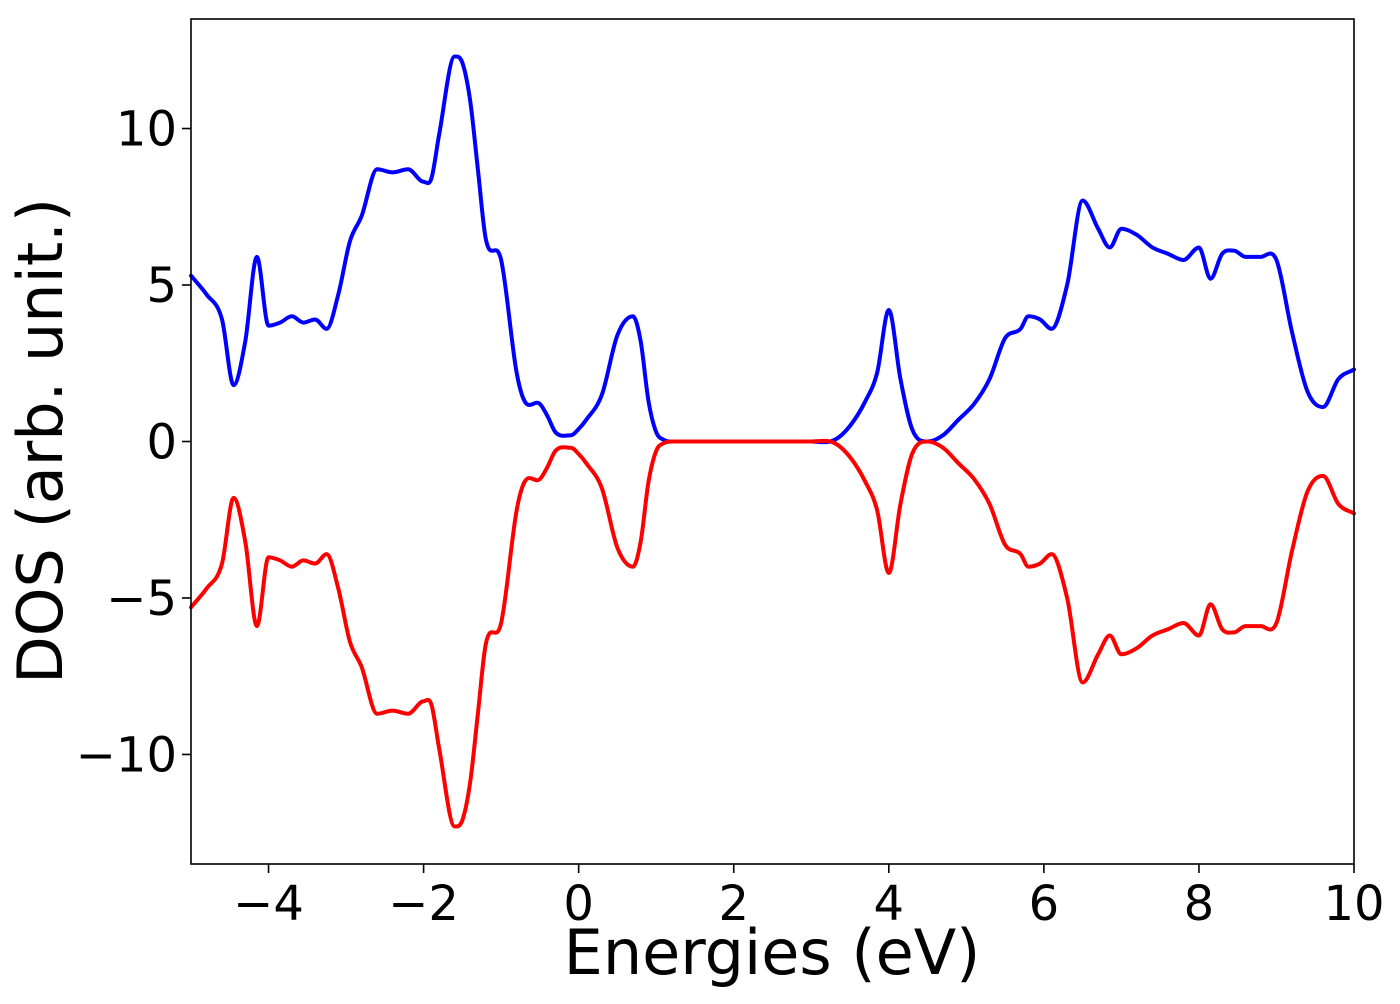  What do you see at coordinates (161, 443) in the screenshot?
I see `y-tick-label: 0` at bounding box center [161, 443].